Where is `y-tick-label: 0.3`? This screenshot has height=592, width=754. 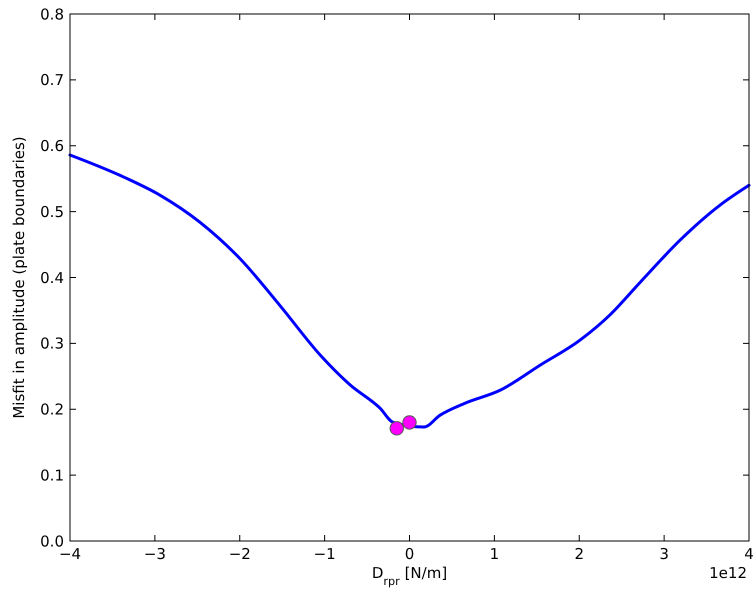
y-tick-label: 0.3 is located at coordinates (52, 343).